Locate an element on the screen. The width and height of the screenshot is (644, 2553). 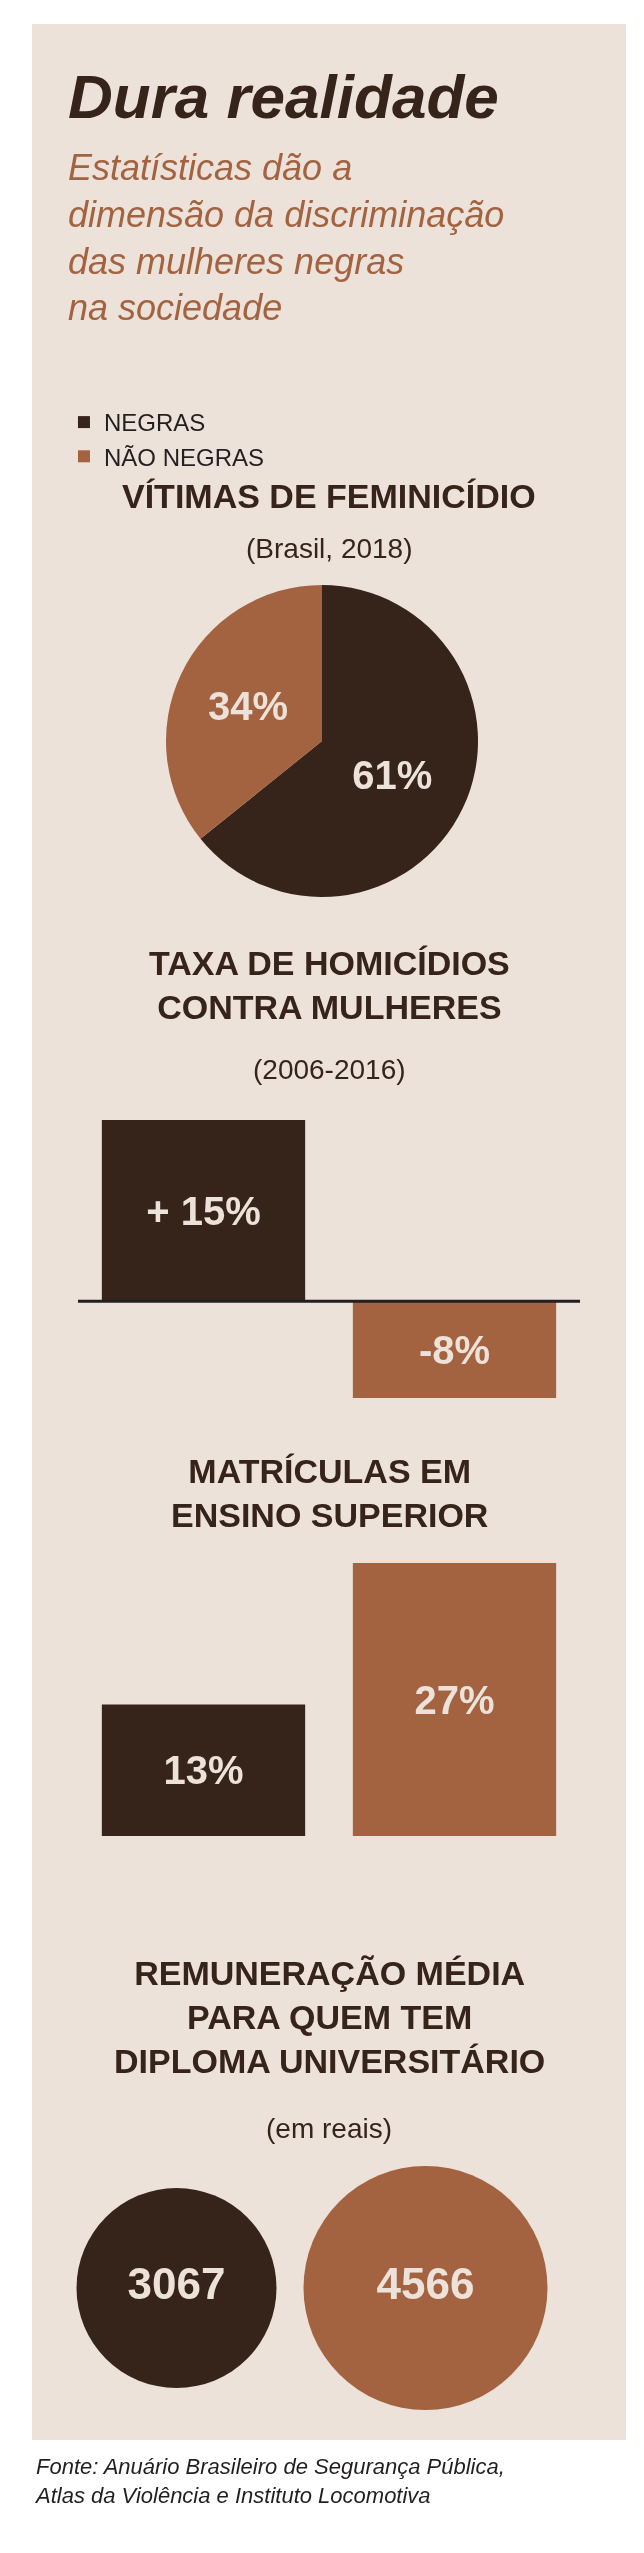
chart-subtitle: (2006-2016) is located at coordinates (329, 1069).